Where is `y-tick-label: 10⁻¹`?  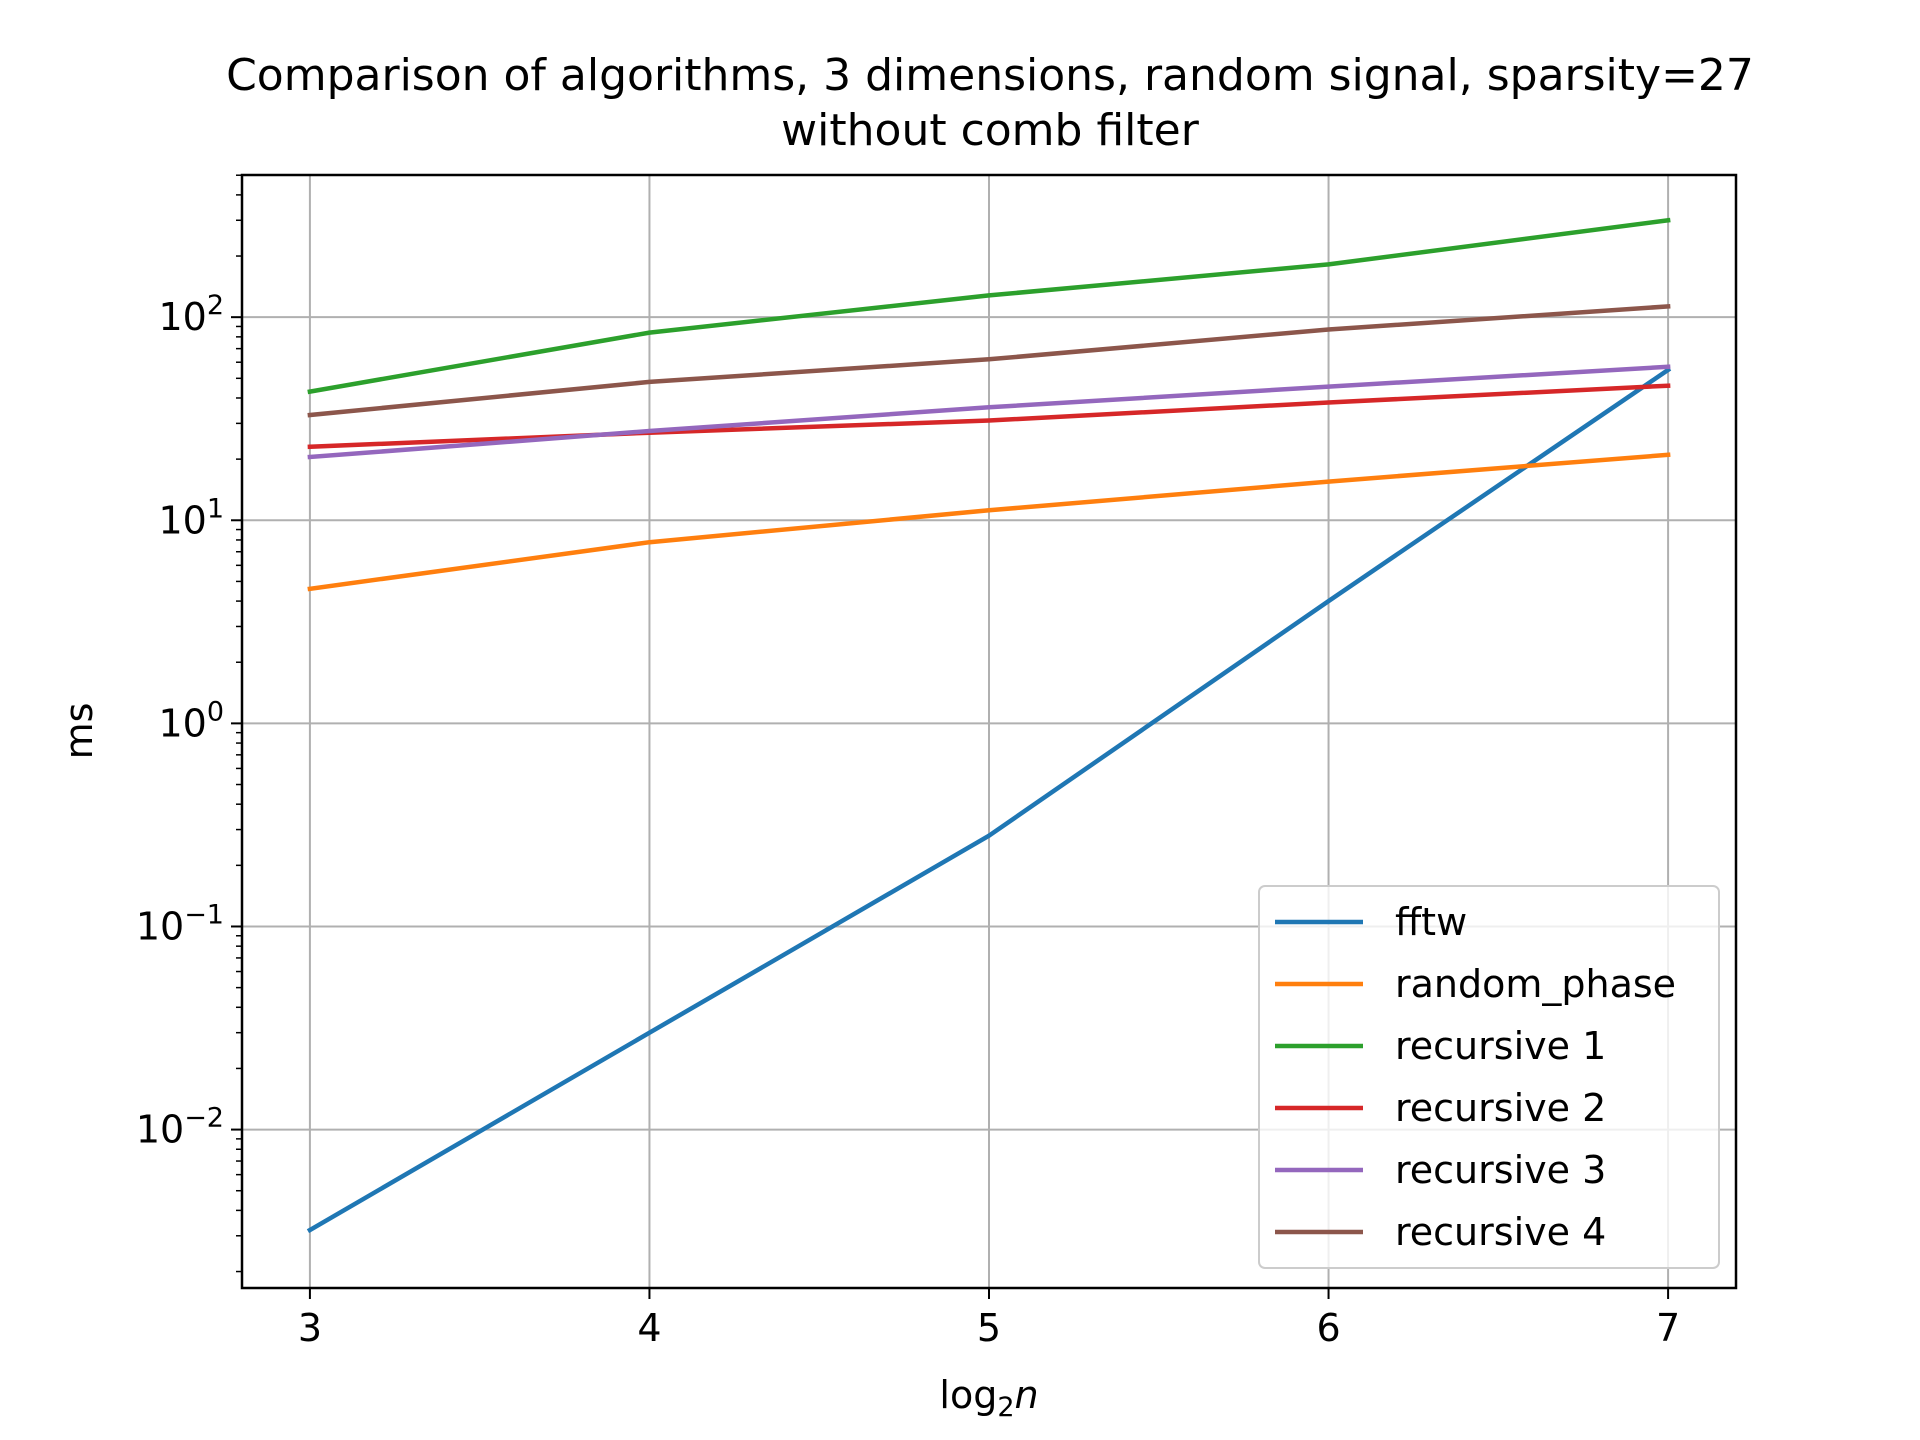 y-tick-label: 10⁻¹ is located at coordinates (180, 923).